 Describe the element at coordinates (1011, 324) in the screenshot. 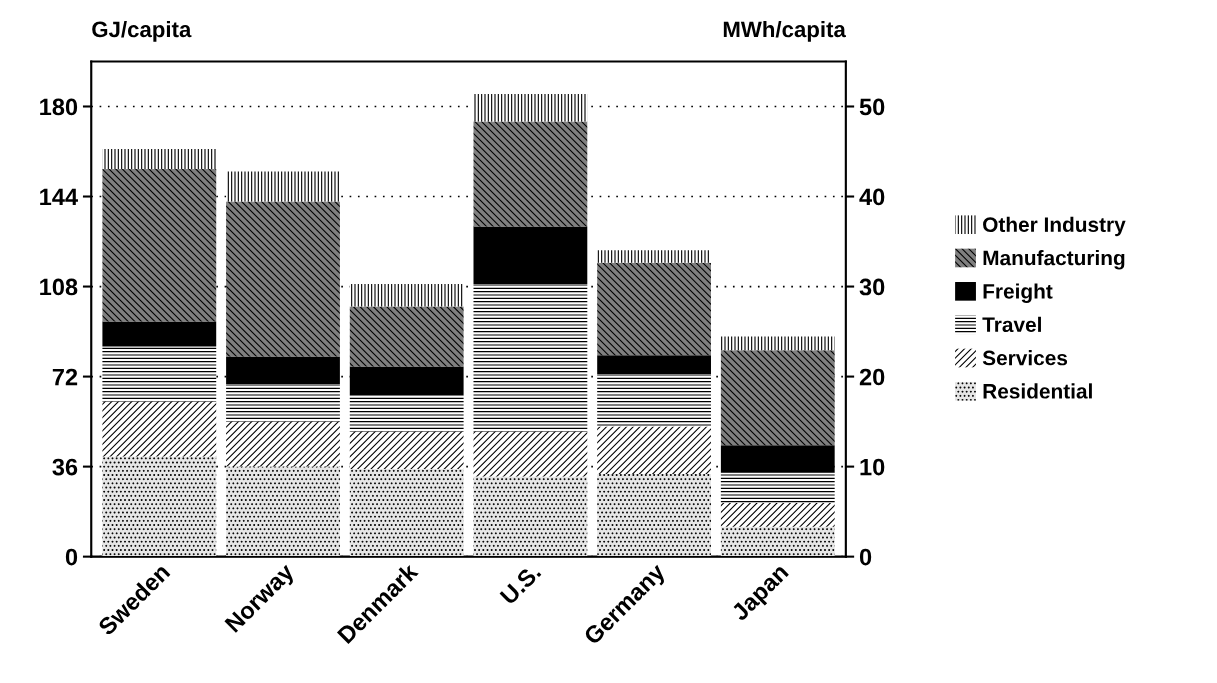

I see `legend-label: Travel` at that location.